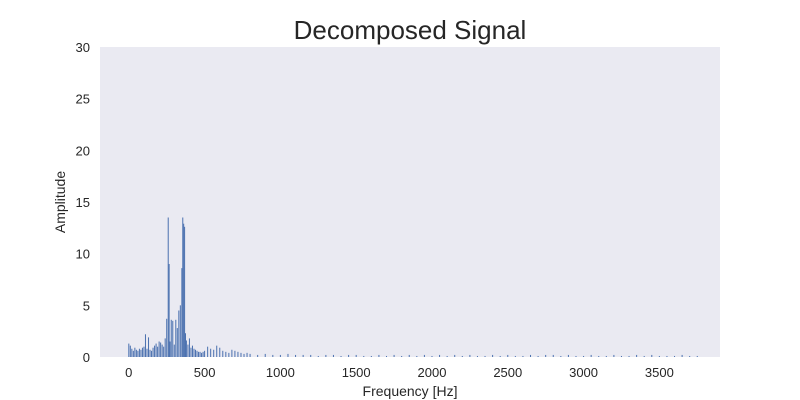 The width and height of the screenshot is (800, 400). I want to click on y-tick-label: 15, so click(83, 202).